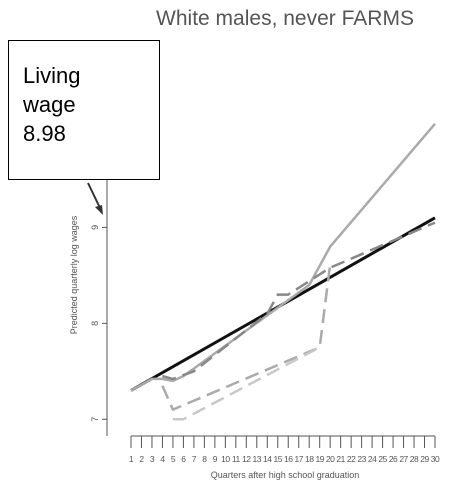 This screenshot has height=495, width=463. Describe the element at coordinates (94, 195) in the screenshot. I see `callout-arrow-line` at that location.